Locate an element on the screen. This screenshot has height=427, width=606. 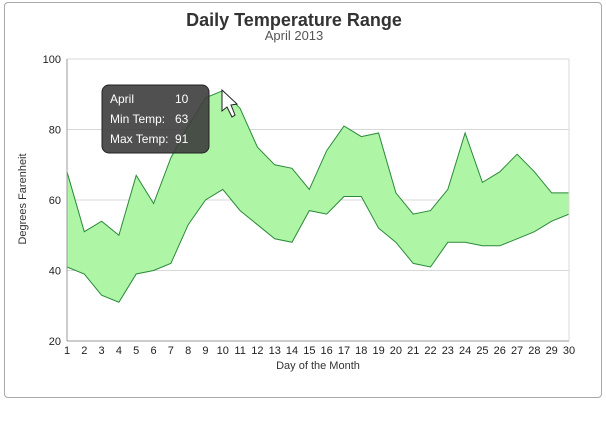
x-tick-label: 6 is located at coordinates (153, 351).